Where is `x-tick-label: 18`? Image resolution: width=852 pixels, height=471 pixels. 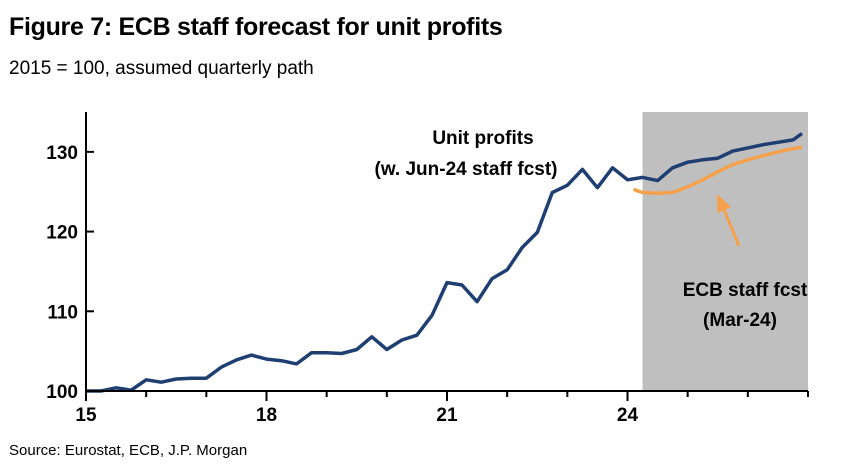
x-tick-label: 18 is located at coordinates (266, 415).